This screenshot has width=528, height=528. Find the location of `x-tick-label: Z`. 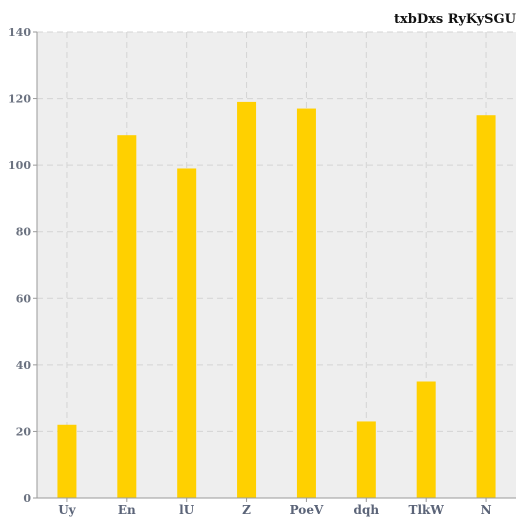

x-tick-label: Z is located at coordinates (246, 510).